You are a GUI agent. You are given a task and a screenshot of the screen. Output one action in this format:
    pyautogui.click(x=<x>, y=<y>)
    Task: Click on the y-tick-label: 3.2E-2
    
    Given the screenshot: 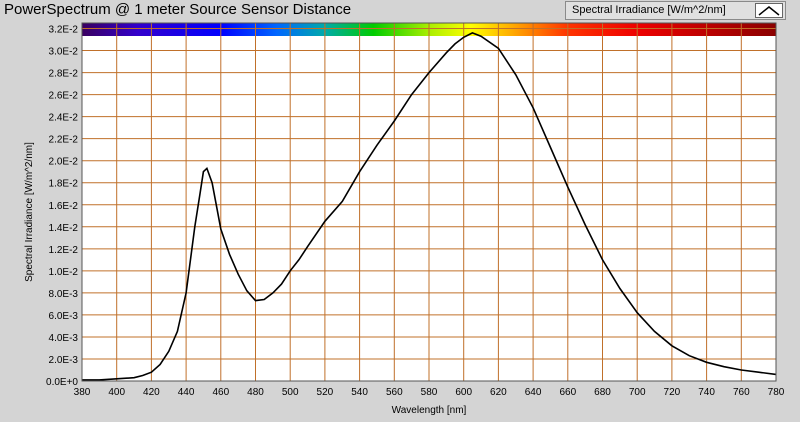 What is the action you would take?
    pyautogui.click(x=64, y=30)
    